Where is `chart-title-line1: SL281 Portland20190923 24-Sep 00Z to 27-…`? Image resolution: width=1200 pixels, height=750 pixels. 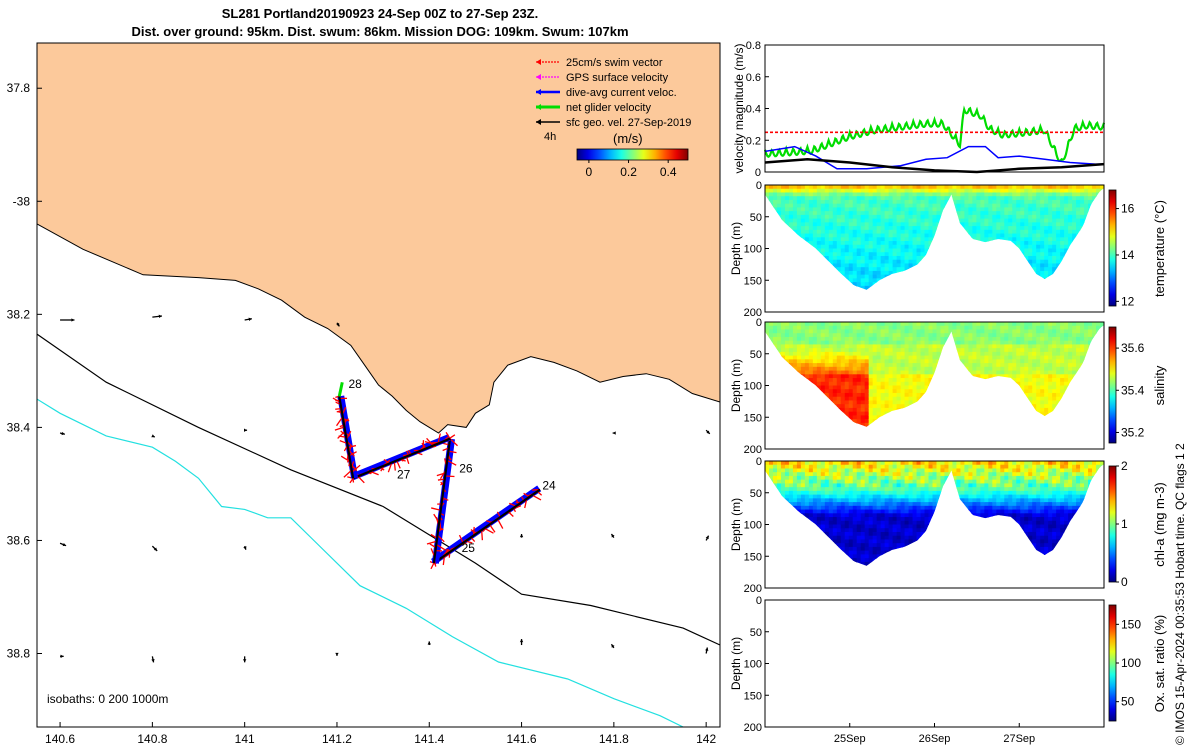 chart-title-line1: SL281 Portland20190923 24-Sep 00Z to 27-… is located at coordinates (380, 13).